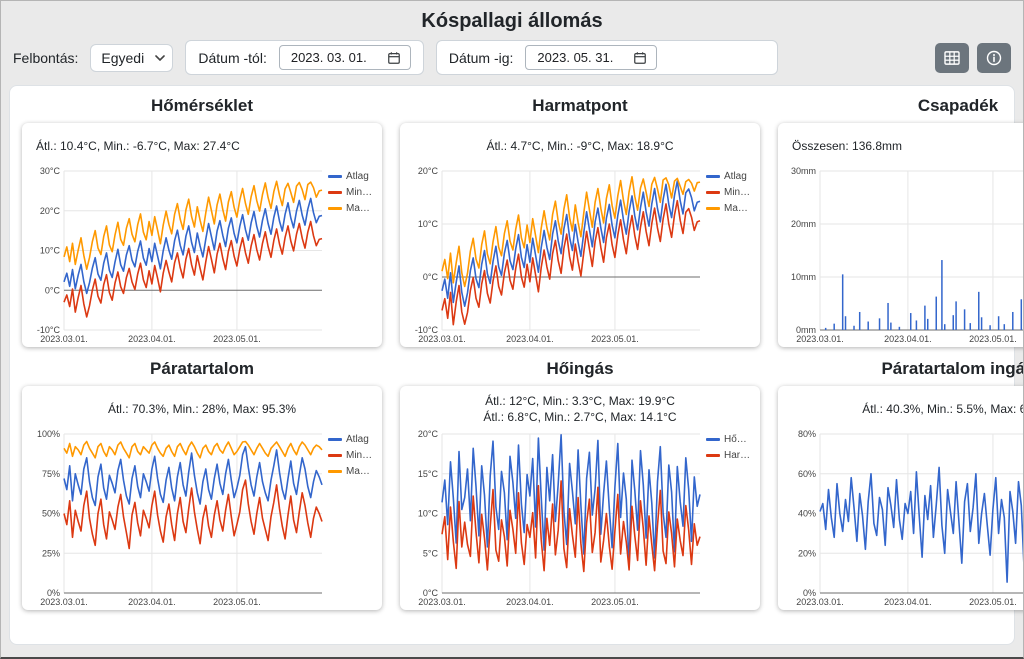 The height and width of the screenshot is (659, 1024). What do you see at coordinates (431, 553) in the screenshot?
I see `svg-text: 5°C` at bounding box center [431, 553].